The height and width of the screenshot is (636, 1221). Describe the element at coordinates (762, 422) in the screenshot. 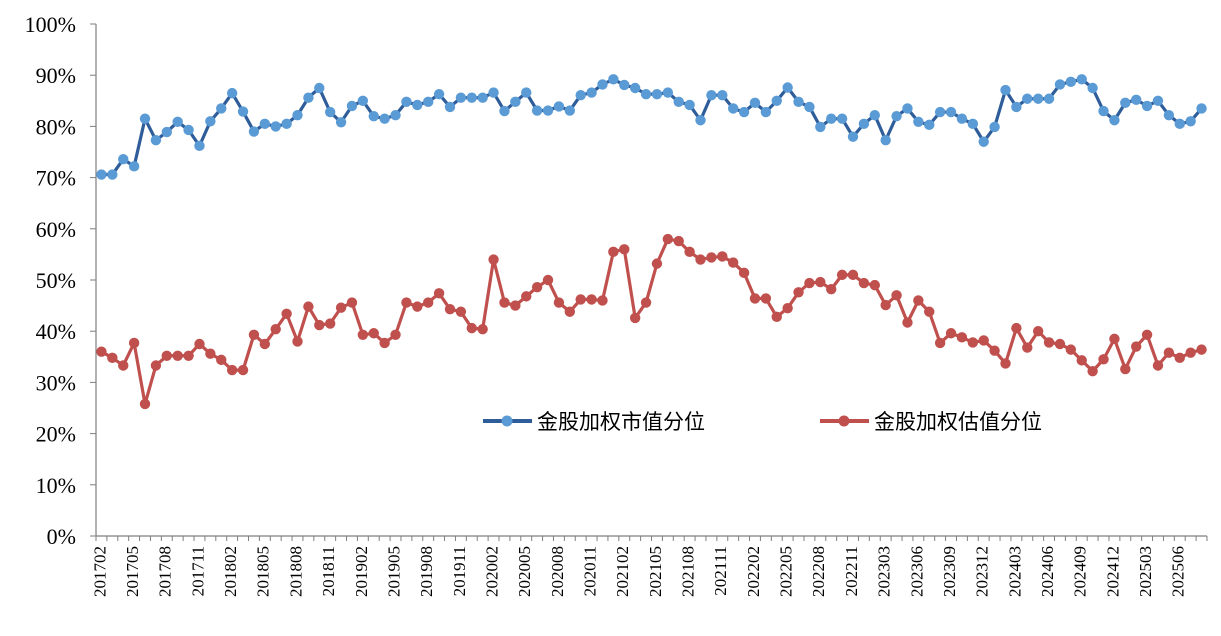

I see `legend: 金股加权市值分位 金股加权估值分位` at that location.